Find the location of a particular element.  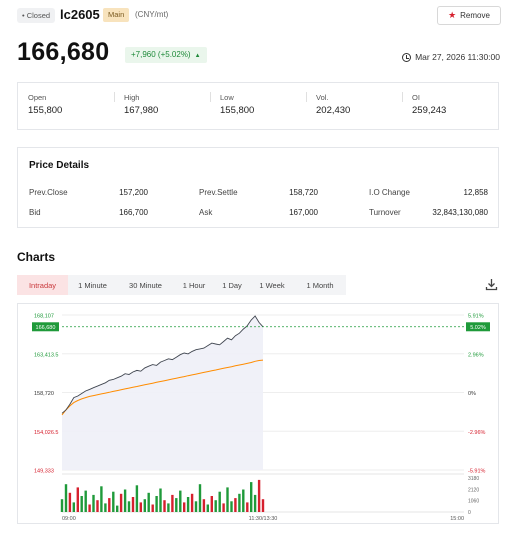

charts-title: Charts is located at coordinates (36, 257).